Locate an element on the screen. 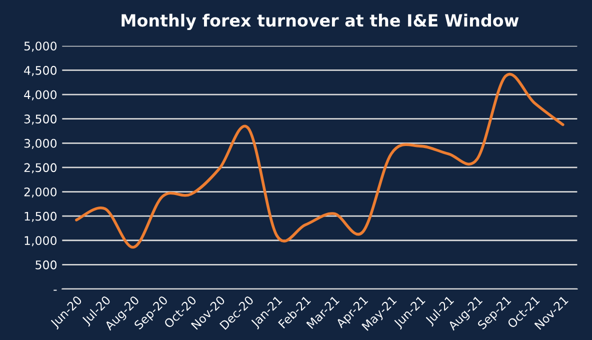 The height and width of the screenshot is (340, 592). y-tick-label: 3,500 is located at coordinates (40, 119).